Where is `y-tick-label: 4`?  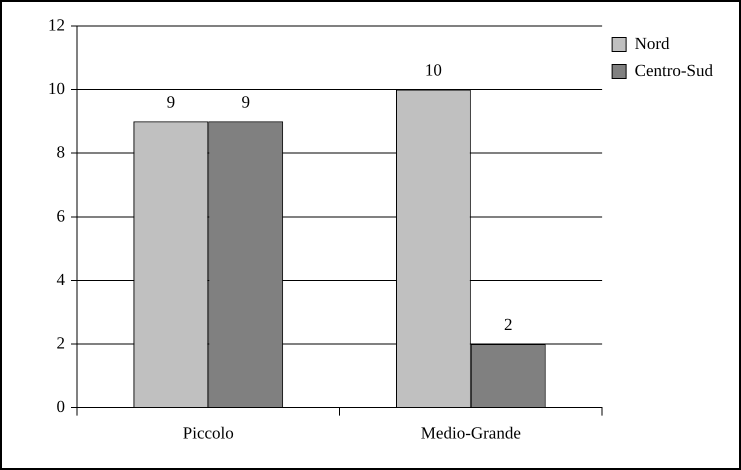
y-tick-label: 4 is located at coordinates (61, 279).